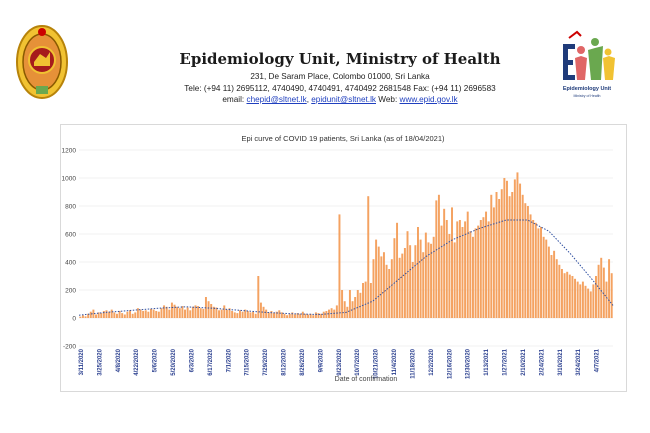  I want to click on web-link: www.epid.gov.lk, so click(428, 99).